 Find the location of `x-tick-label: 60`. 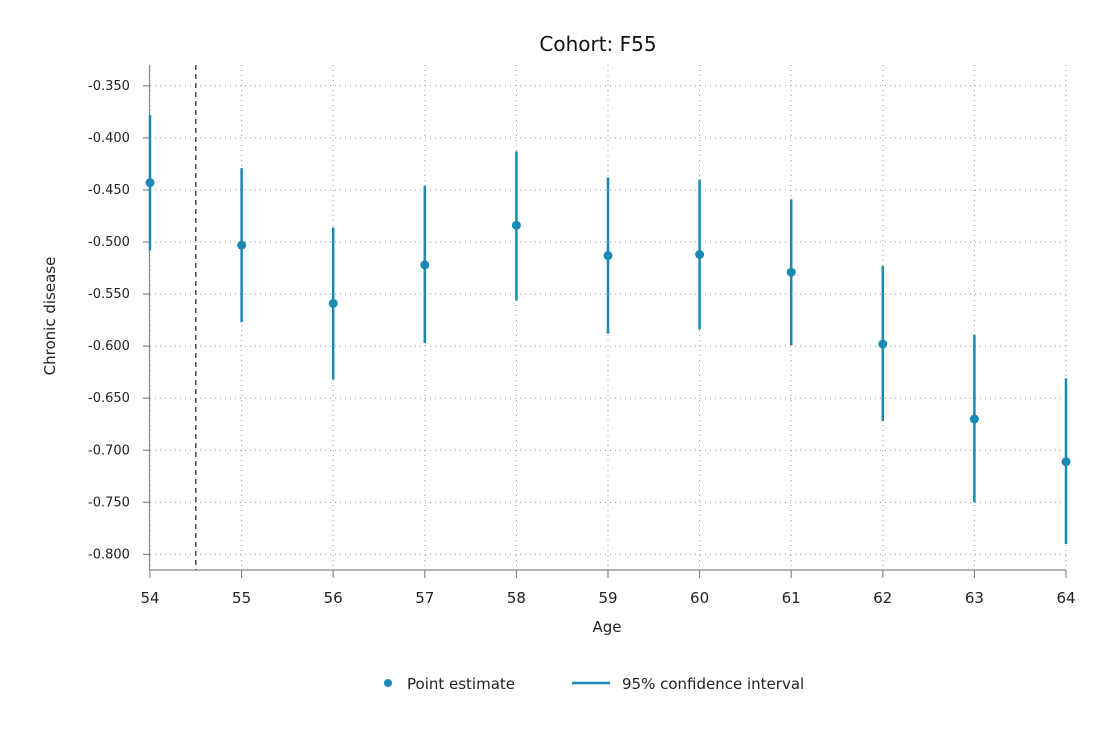

x-tick-label: 60 is located at coordinates (699, 598).